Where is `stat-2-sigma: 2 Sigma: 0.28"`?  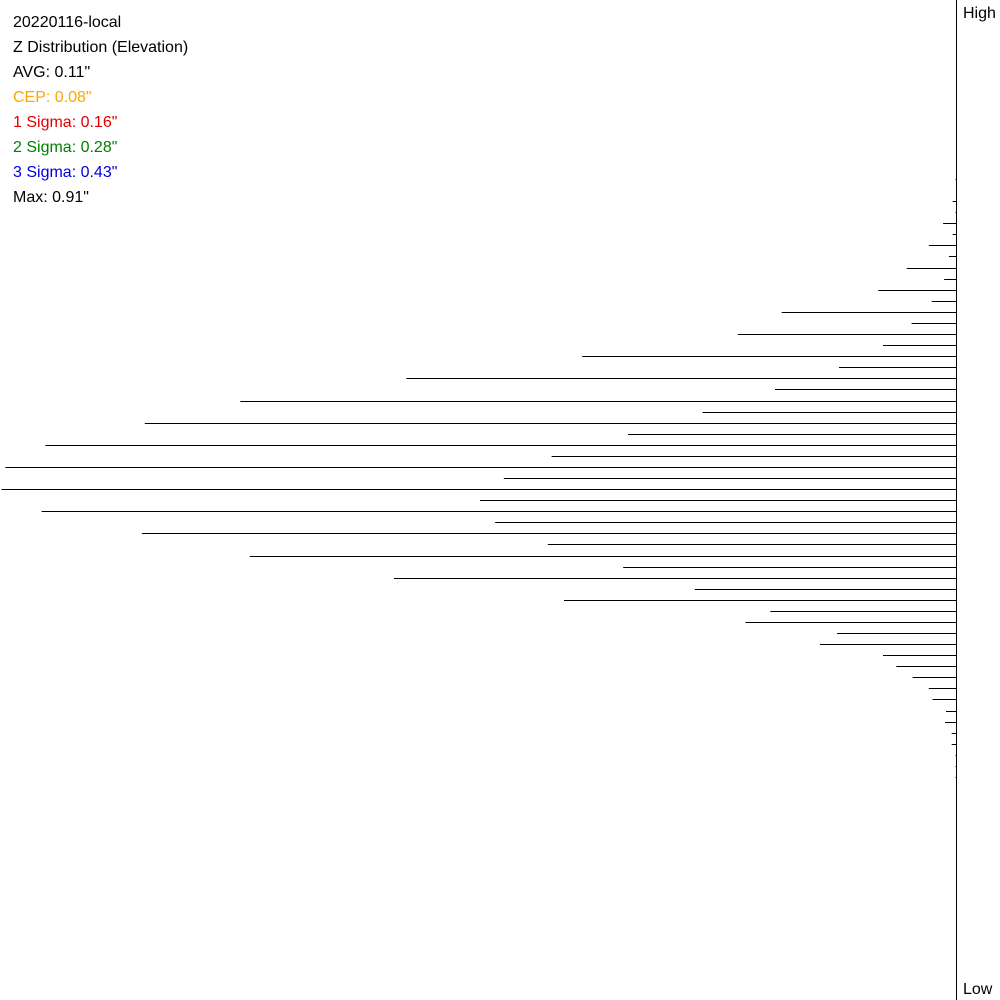
stat-2-sigma: 2 Sigma: 0.28" is located at coordinates (65, 147).